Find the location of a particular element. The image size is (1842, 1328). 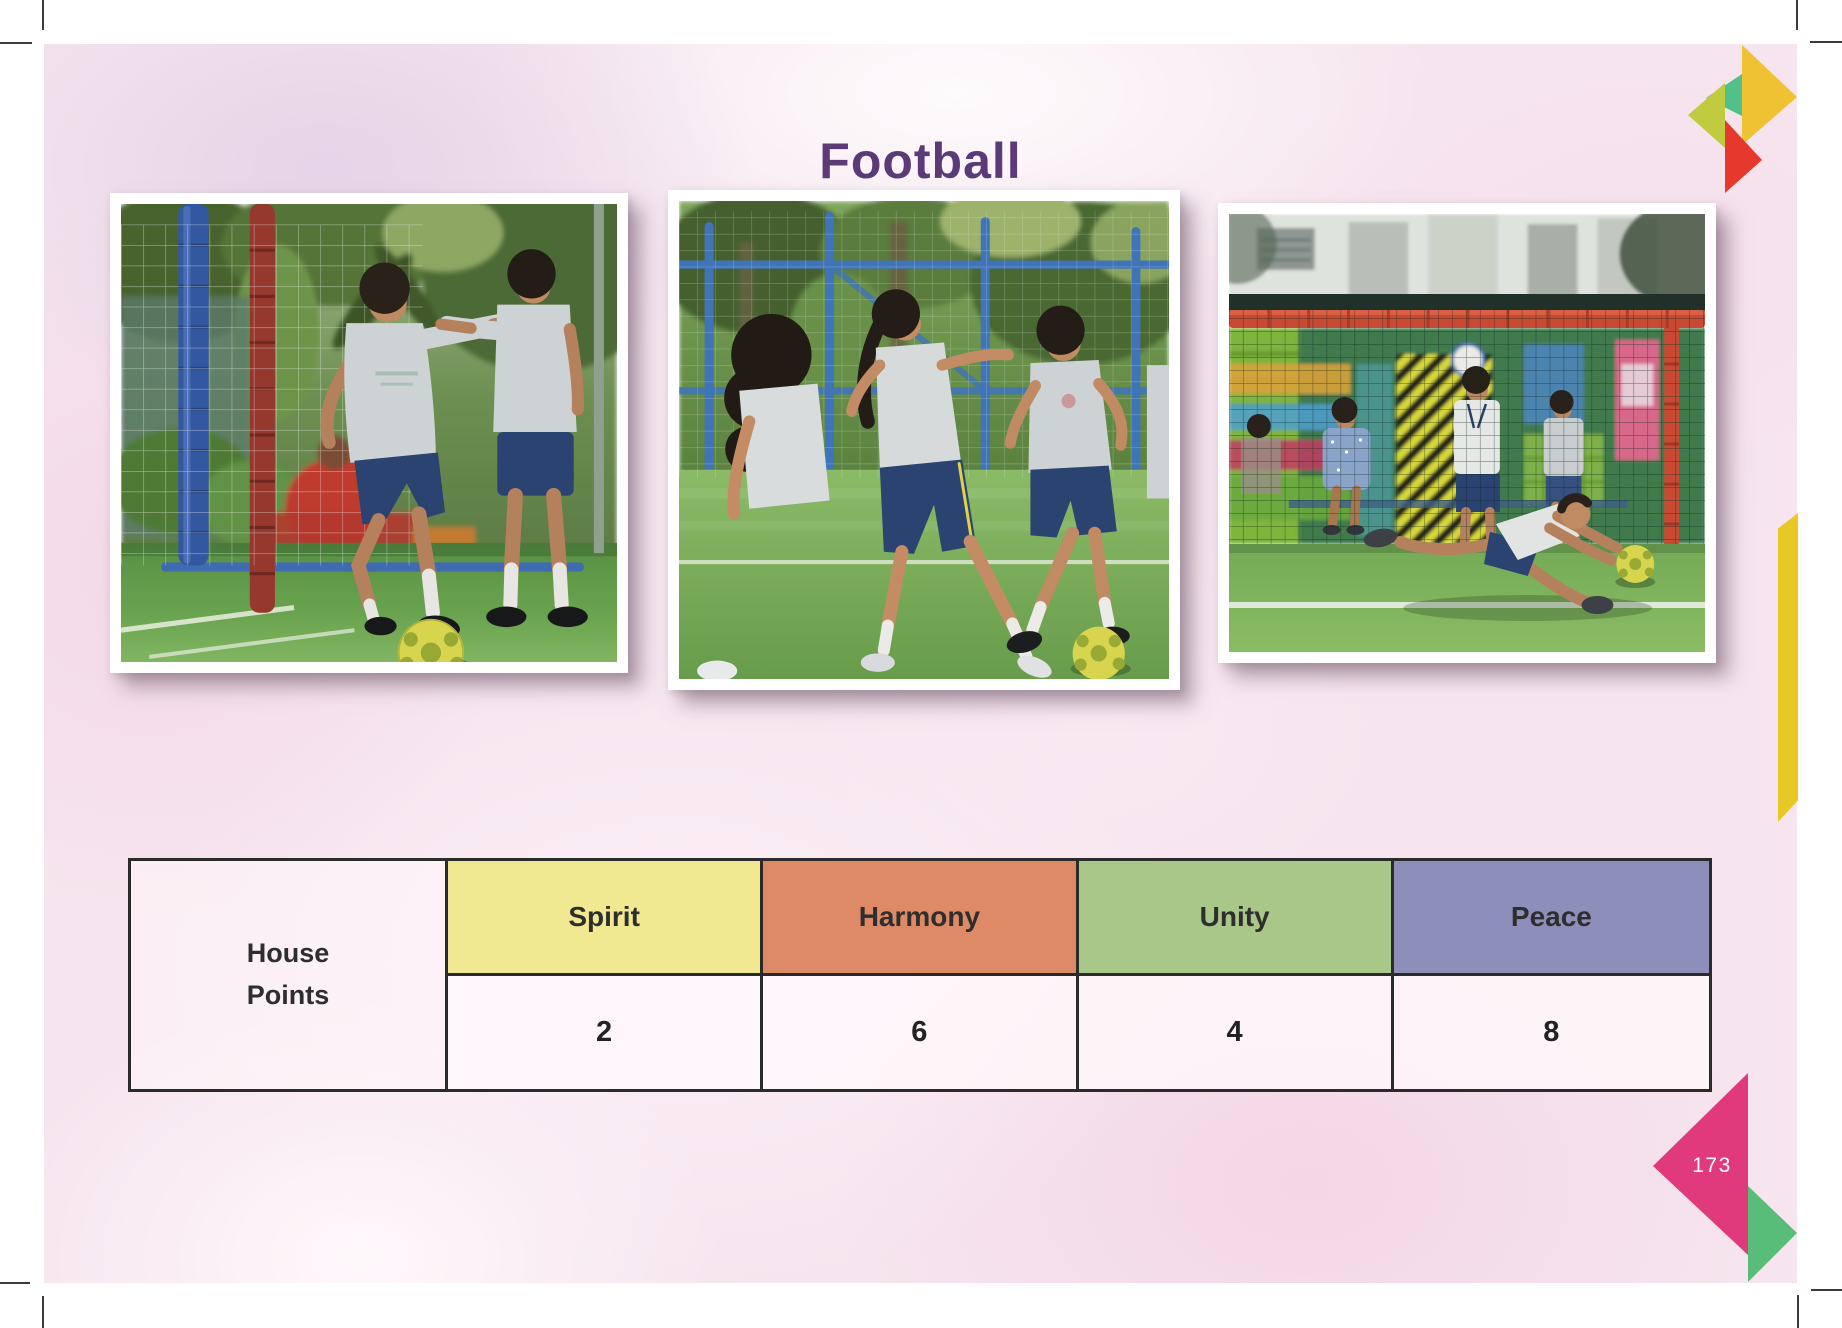

house-header-peace: Peace is located at coordinates (1551, 918).